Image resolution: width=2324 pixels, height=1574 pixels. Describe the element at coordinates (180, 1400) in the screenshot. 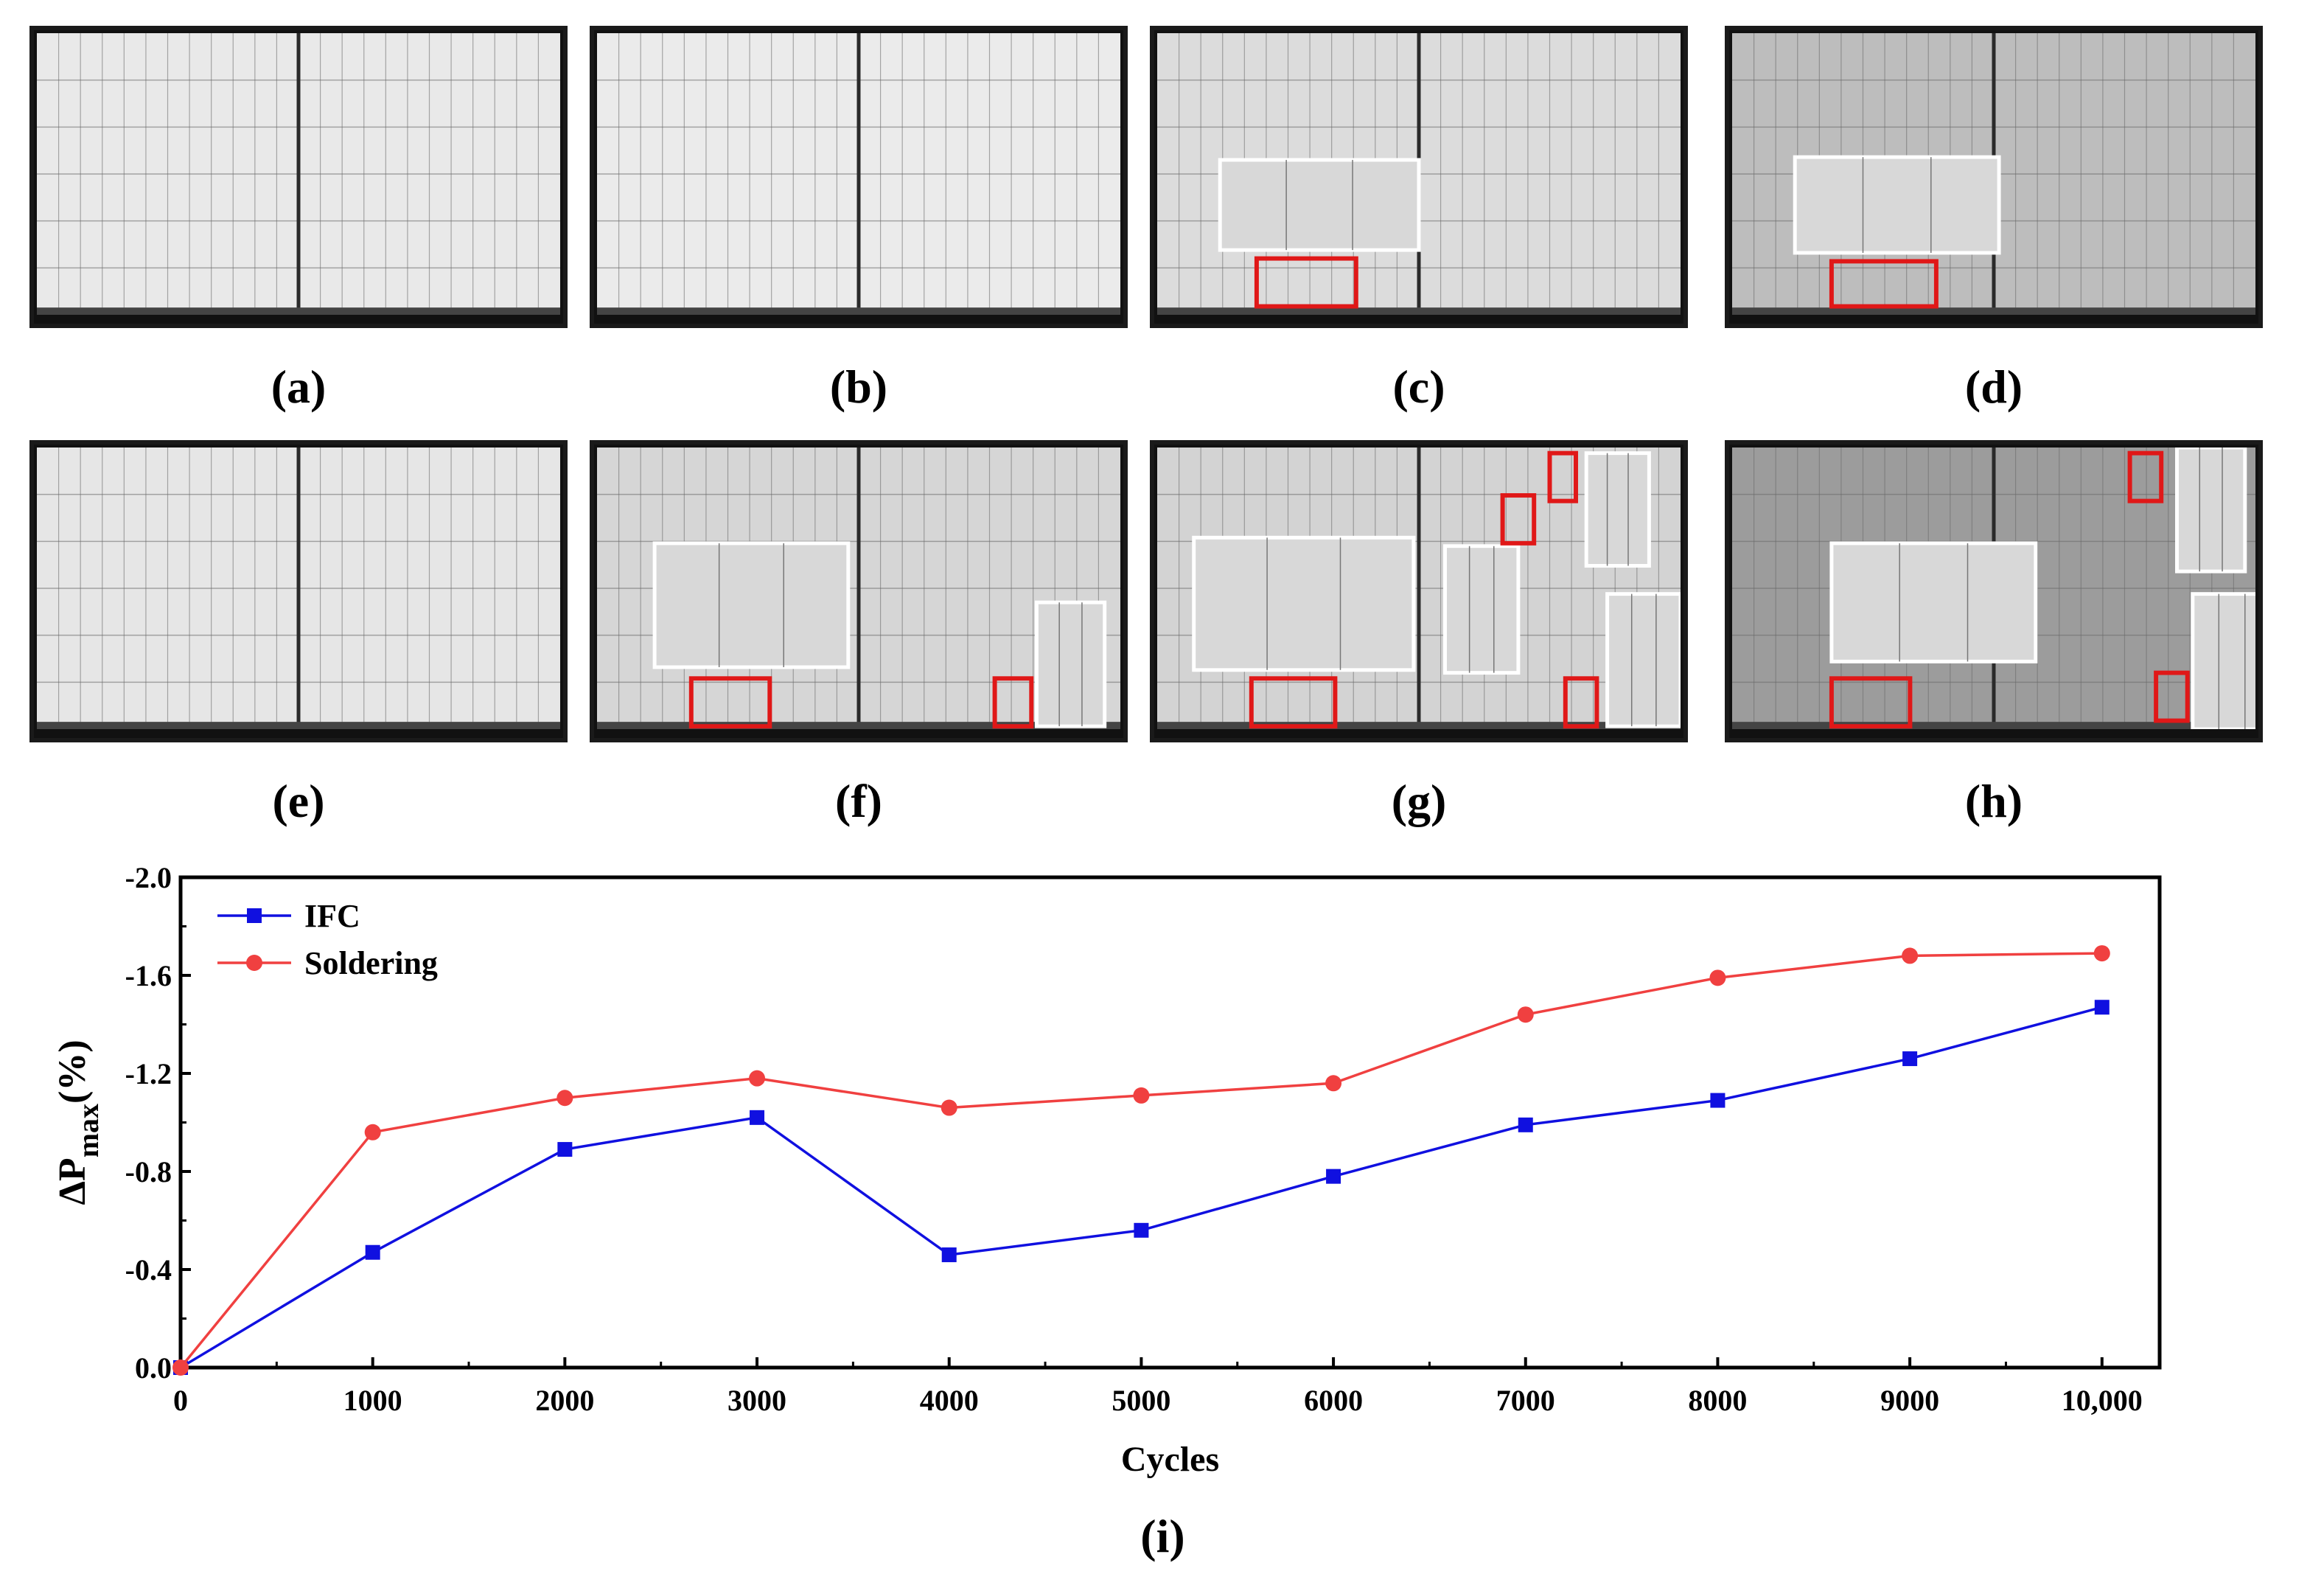

I see `x-tick-label: 0` at that location.